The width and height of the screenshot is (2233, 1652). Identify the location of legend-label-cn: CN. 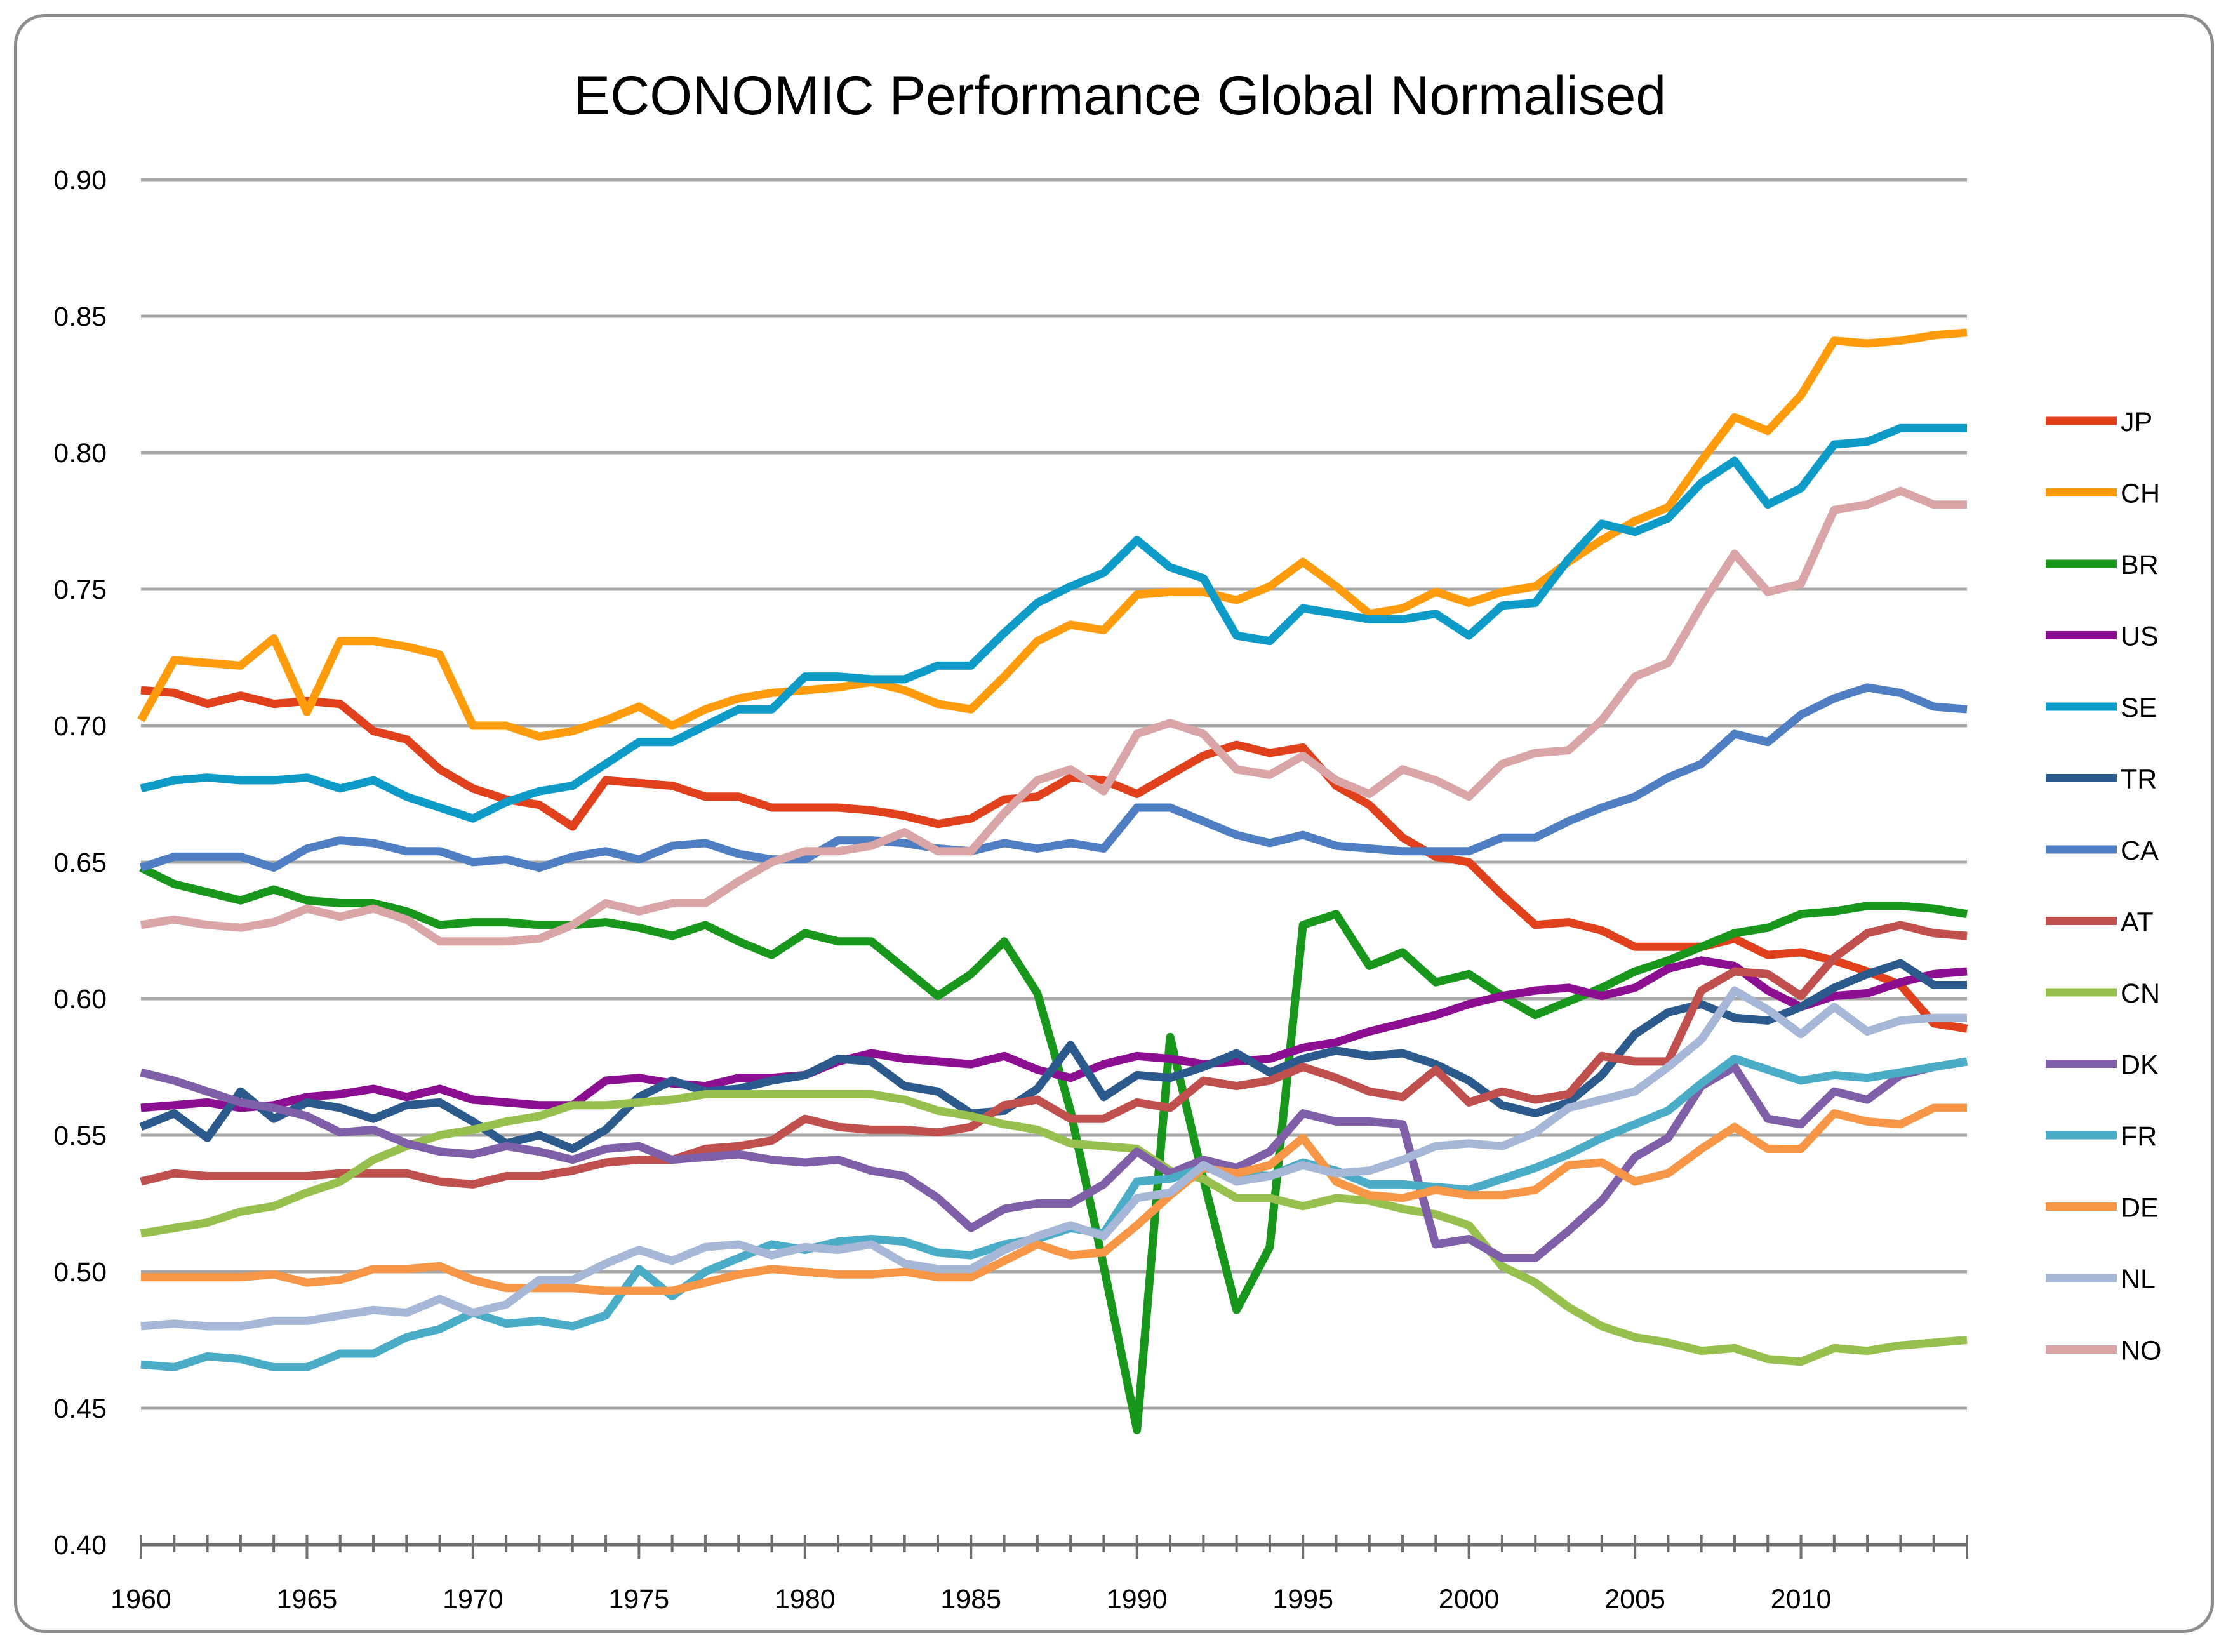
(2140, 993).